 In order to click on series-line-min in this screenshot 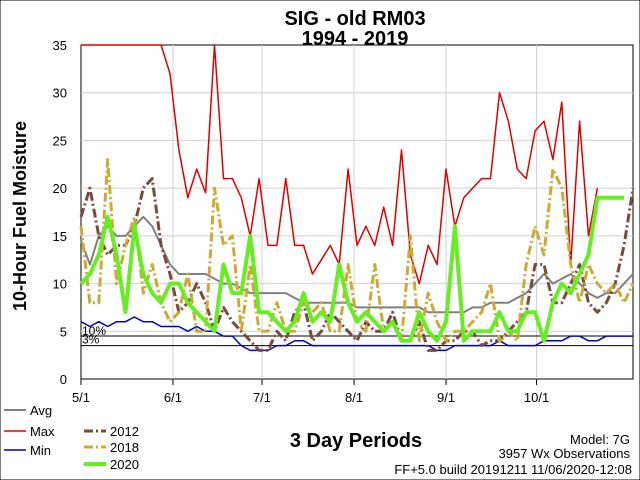, I will do `click(356, 334)`.